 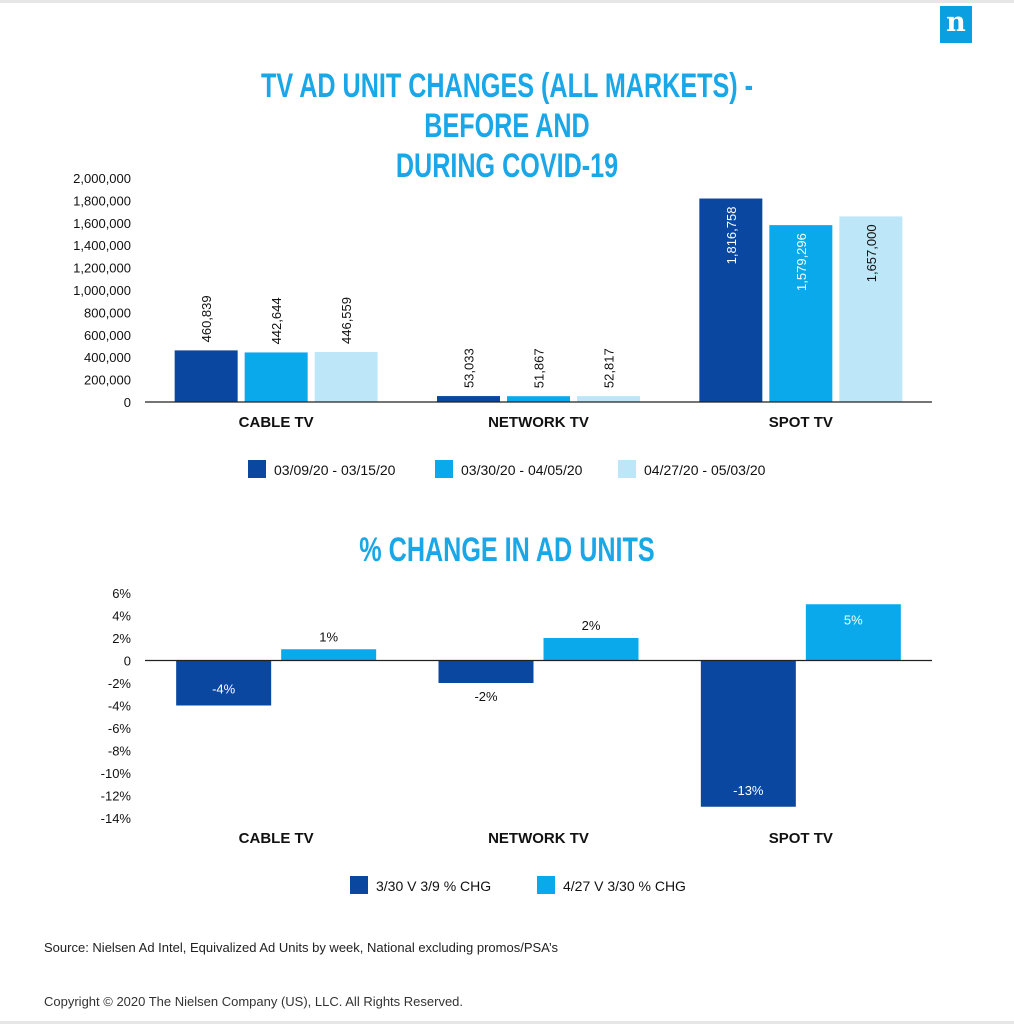 I want to click on data-label: 2%, so click(x=591, y=625).